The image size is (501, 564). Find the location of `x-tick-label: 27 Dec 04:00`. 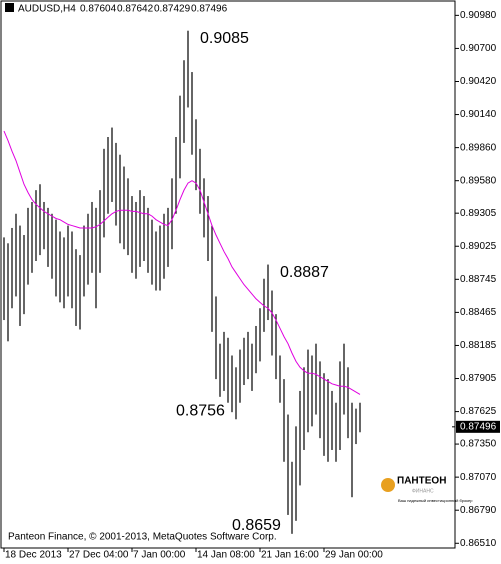

x-tick-label: 27 Dec 04:00 is located at coordinates (99, 555).